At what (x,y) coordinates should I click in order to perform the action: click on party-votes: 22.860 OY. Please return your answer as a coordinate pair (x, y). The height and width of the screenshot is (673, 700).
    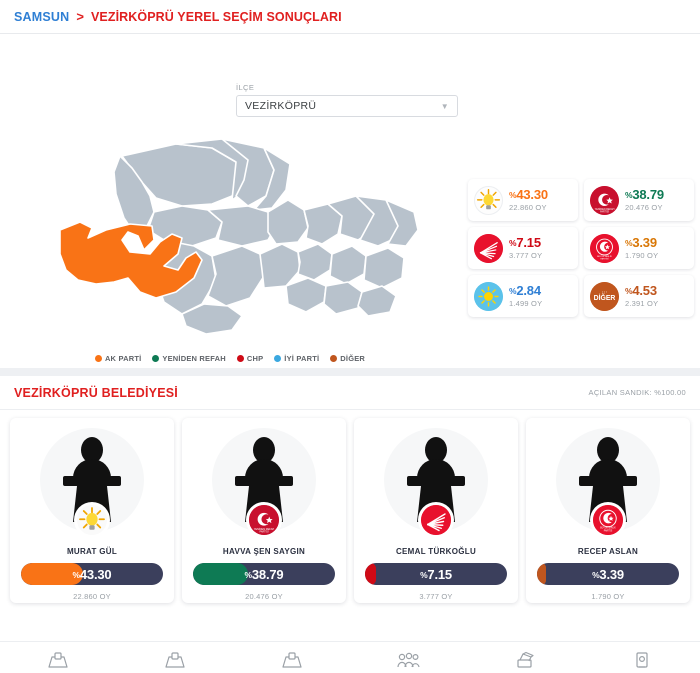
    Looking at the image, I should click on (528, 207).